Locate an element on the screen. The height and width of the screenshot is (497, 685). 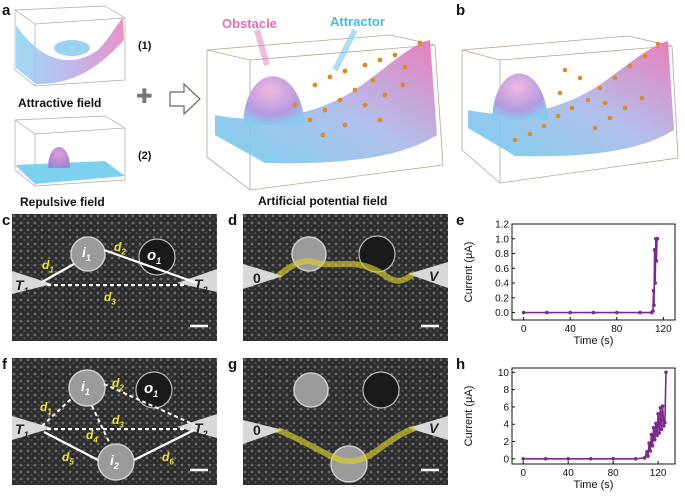
y-tick-label: 1.0 is located at coordinates (502, 239).